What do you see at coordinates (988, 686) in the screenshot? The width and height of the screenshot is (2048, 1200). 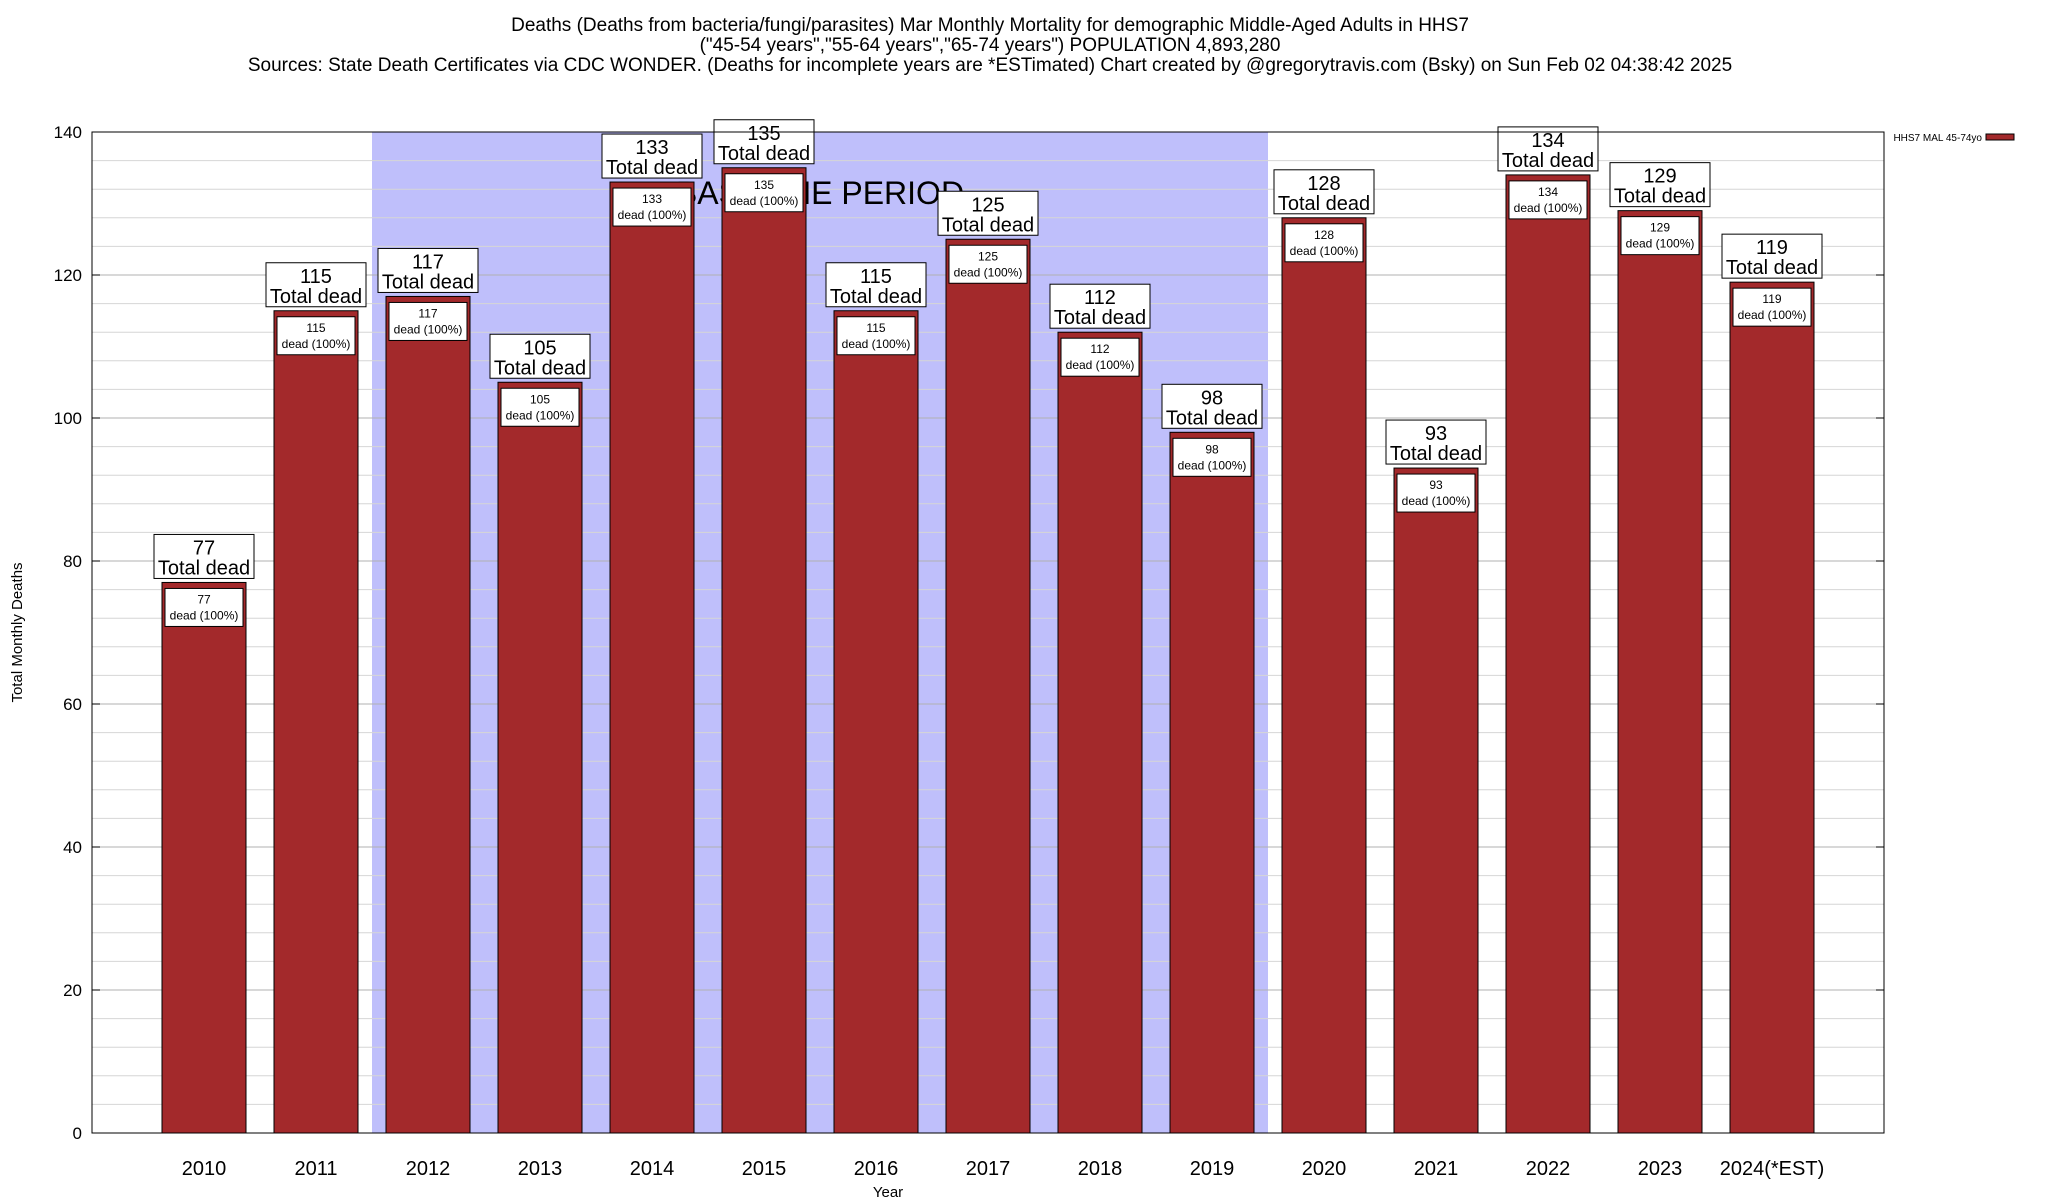 I see `bar-2017` at bounding box center [988, 686].